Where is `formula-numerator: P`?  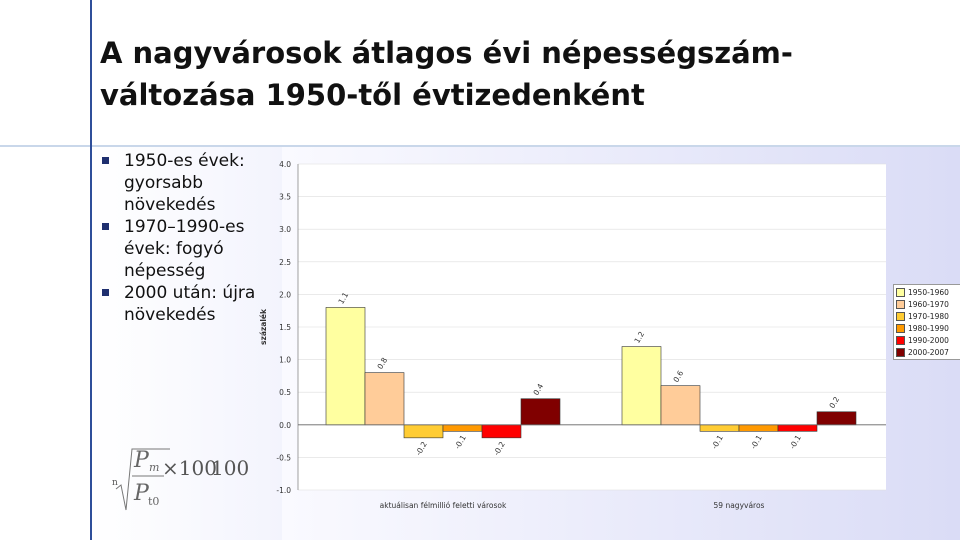
formula-numerator: P is located at coordinates (141, 460).